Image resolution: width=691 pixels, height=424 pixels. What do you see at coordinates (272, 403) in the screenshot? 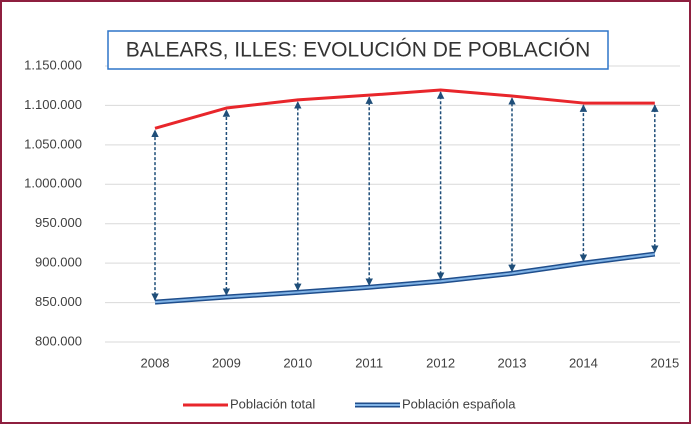
I see `legend-label: Población total` at bounding box center [272, 403].